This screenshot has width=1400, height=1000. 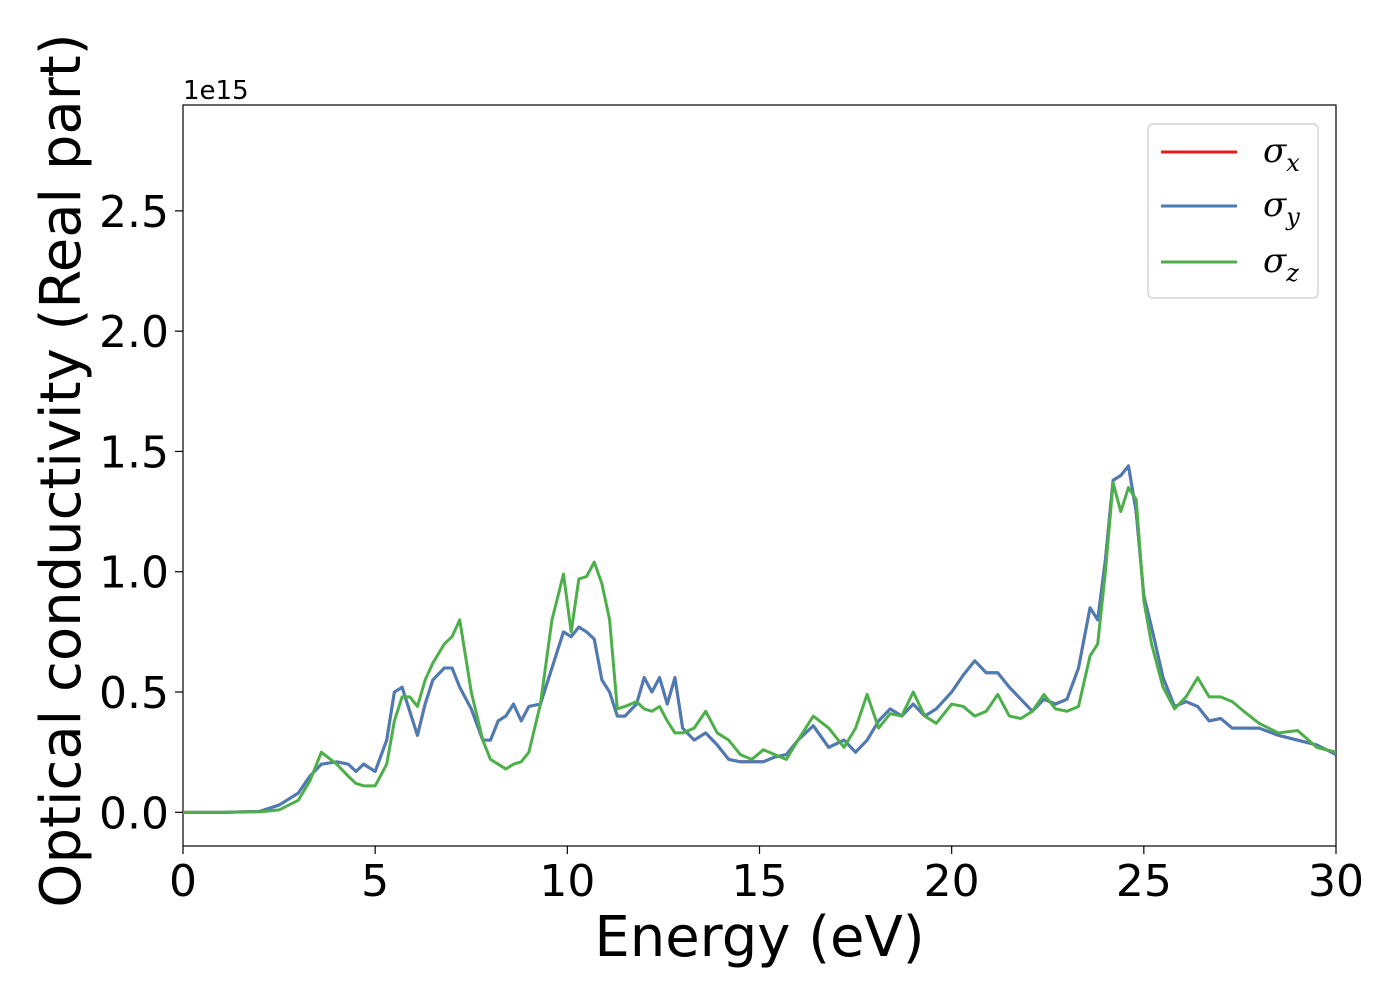 What do you see at coordinates (1144, 881) in the screenshot?
I see `x-tick-label: 25` at bounding box center [1144, 881].